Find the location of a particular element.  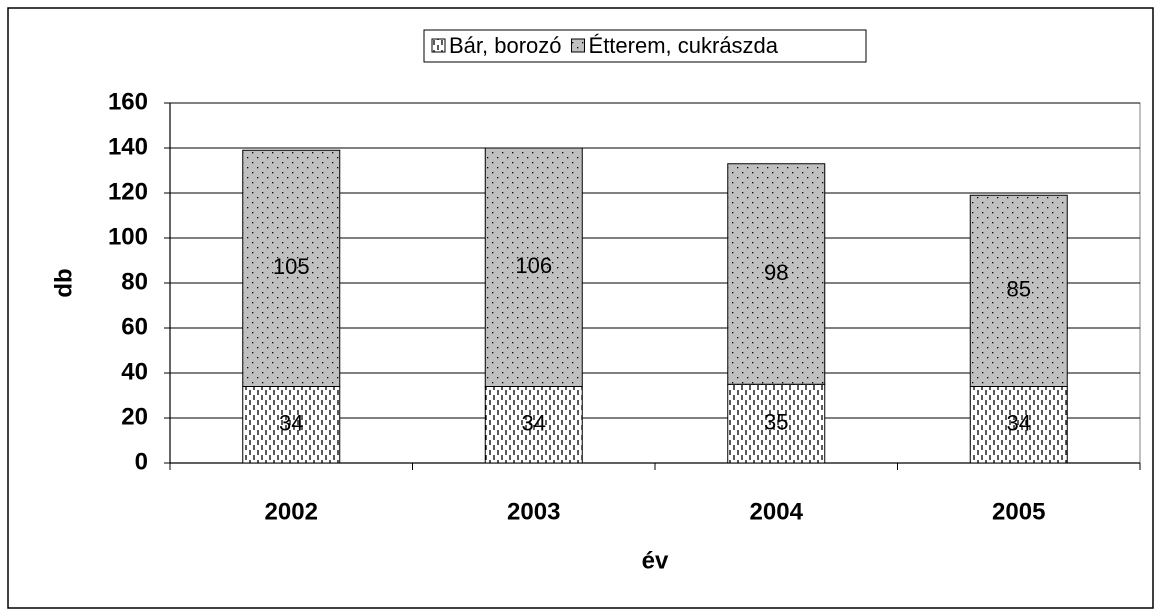

y-tick-label: 120 is located at coordinates (128, 191).